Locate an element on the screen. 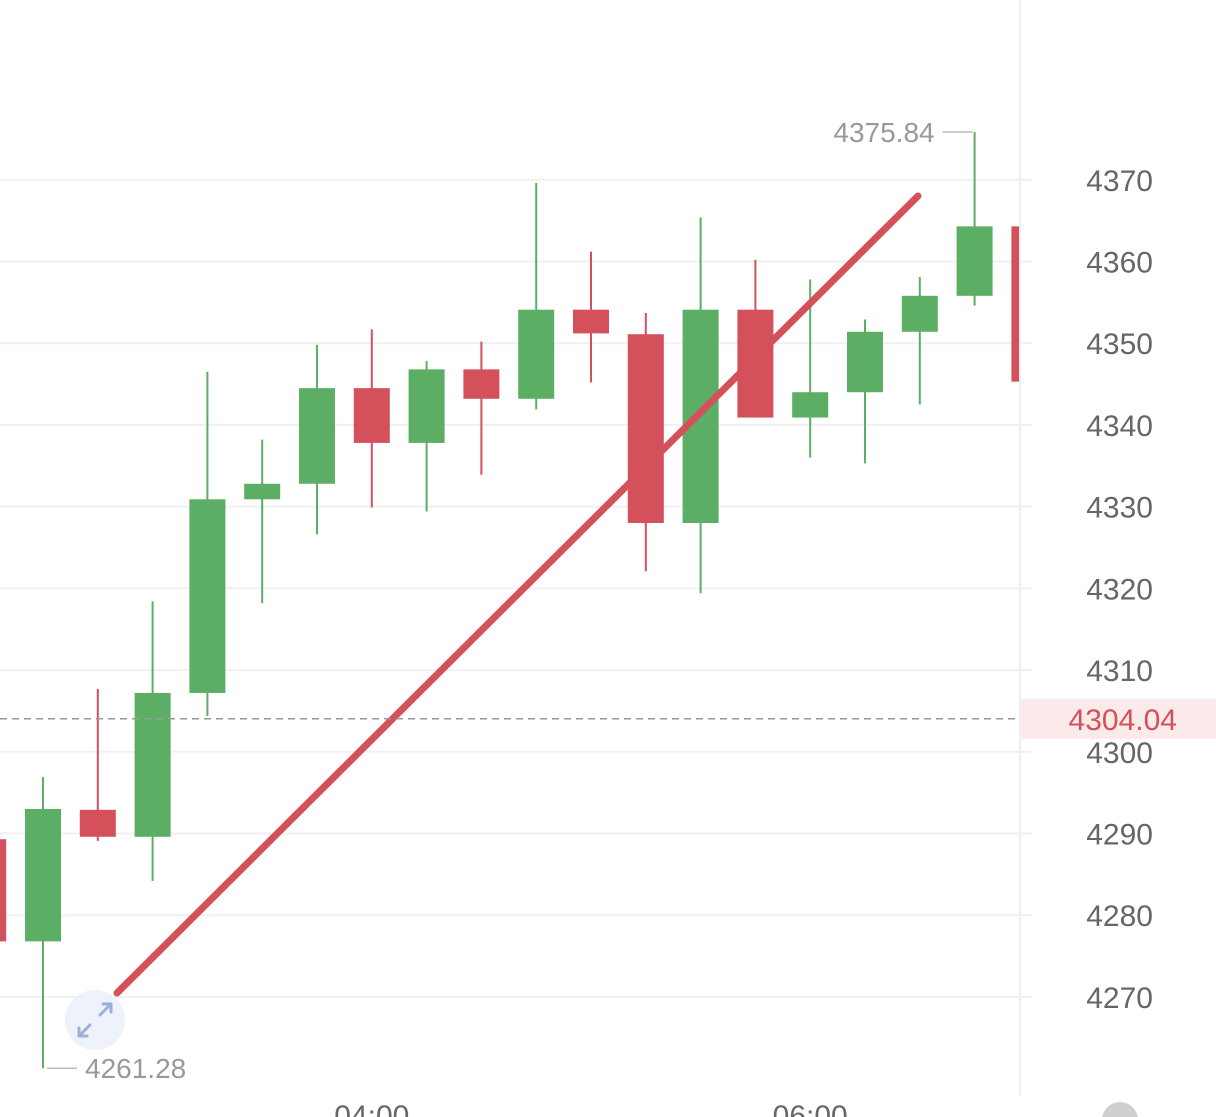 The width and height of the screenshot is (1216, 1117). y-tick-label: 4270 is located at coordinates (1119, 998).